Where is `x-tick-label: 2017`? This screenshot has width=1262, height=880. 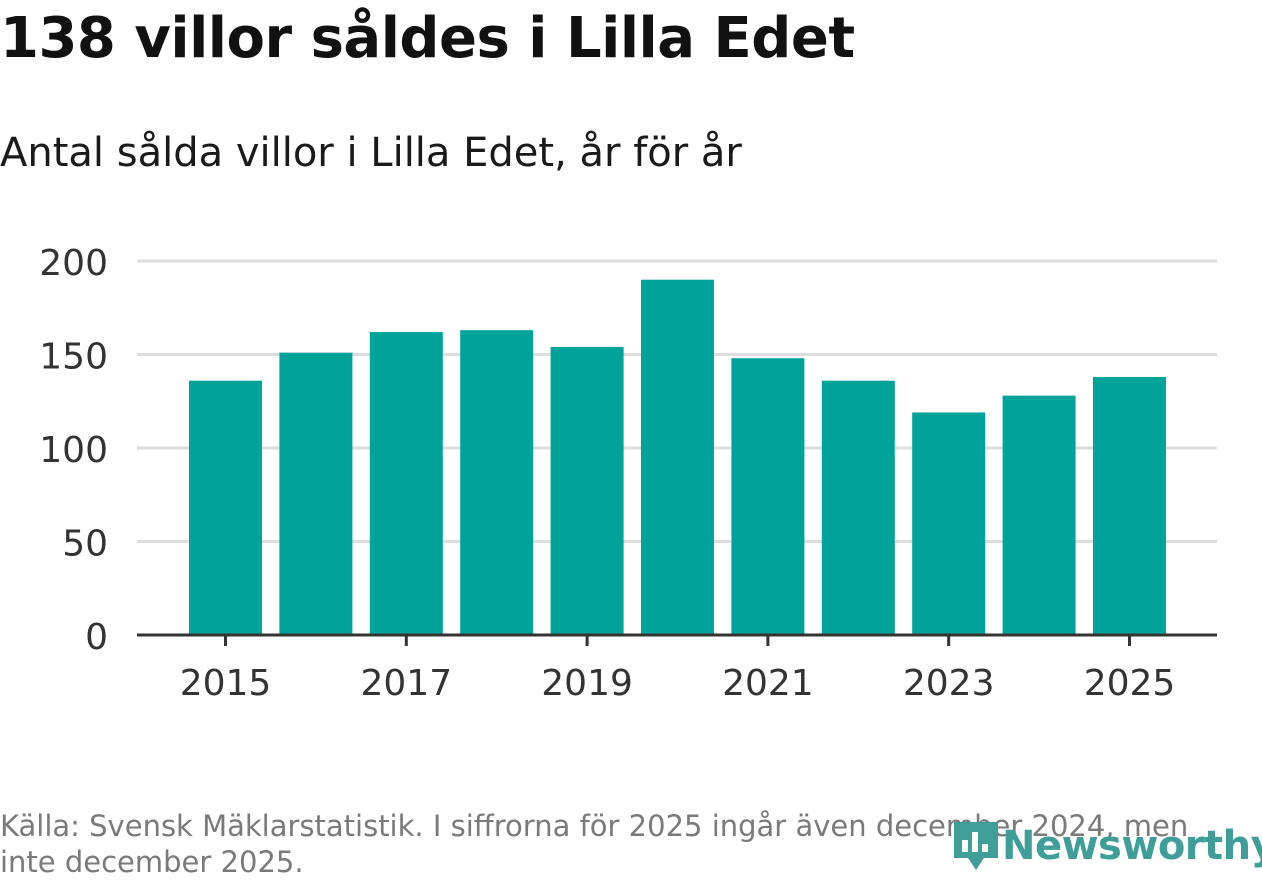
x-tick-label: 2017 is located at coordinates (406, 683).